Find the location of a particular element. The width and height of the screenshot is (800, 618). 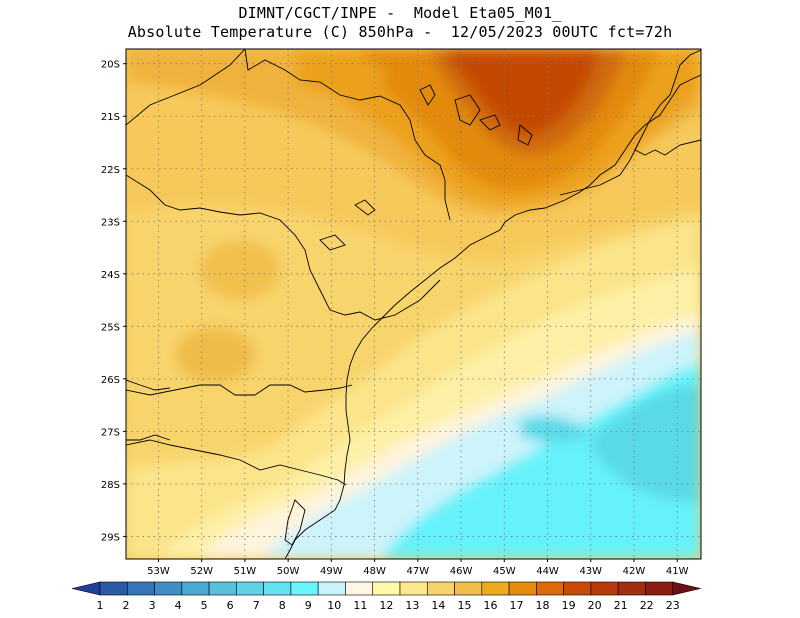

lat-label: 24S is located at coordinates (110, 275).